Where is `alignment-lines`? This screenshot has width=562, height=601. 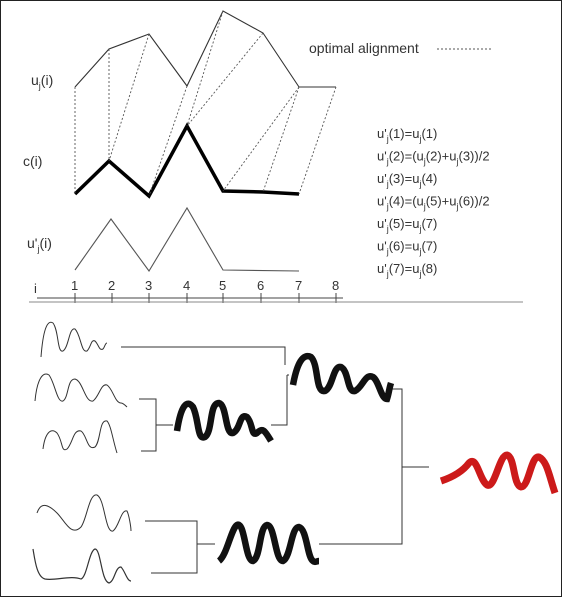
alignment-lines is located at coordinates (205, 103).